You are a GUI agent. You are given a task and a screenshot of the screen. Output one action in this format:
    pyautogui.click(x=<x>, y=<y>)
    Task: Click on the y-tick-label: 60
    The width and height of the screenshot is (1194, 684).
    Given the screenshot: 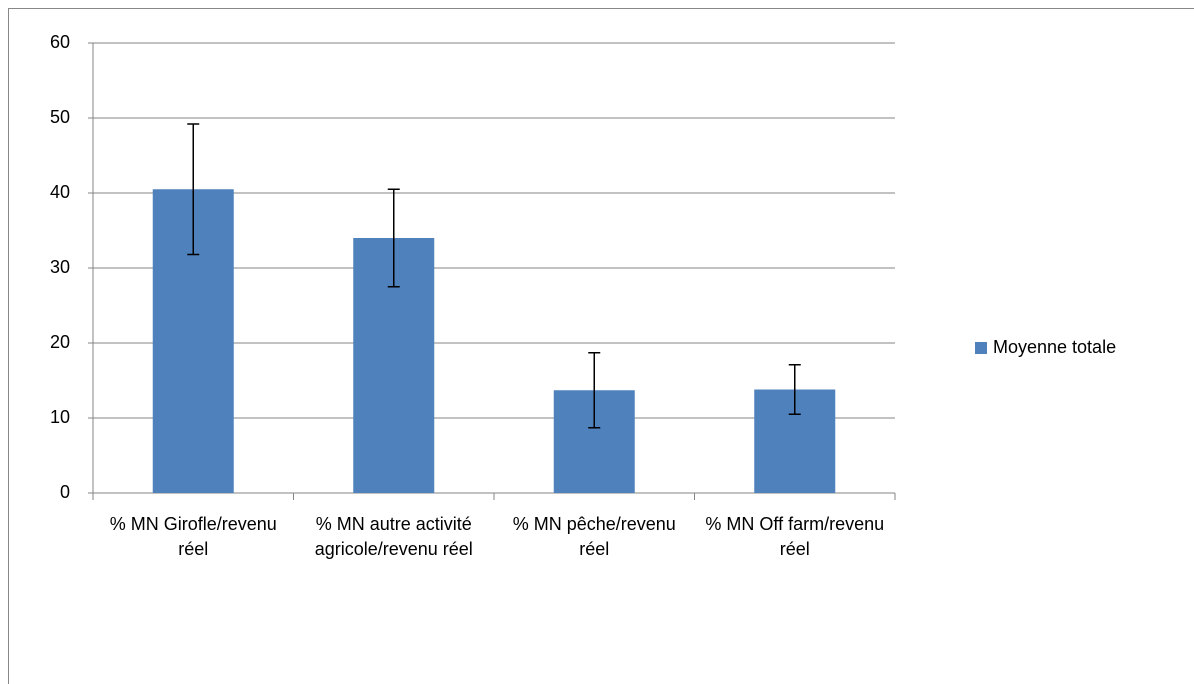 What is the action you would take?
    pyautogui.click(x=60, y=42)
    